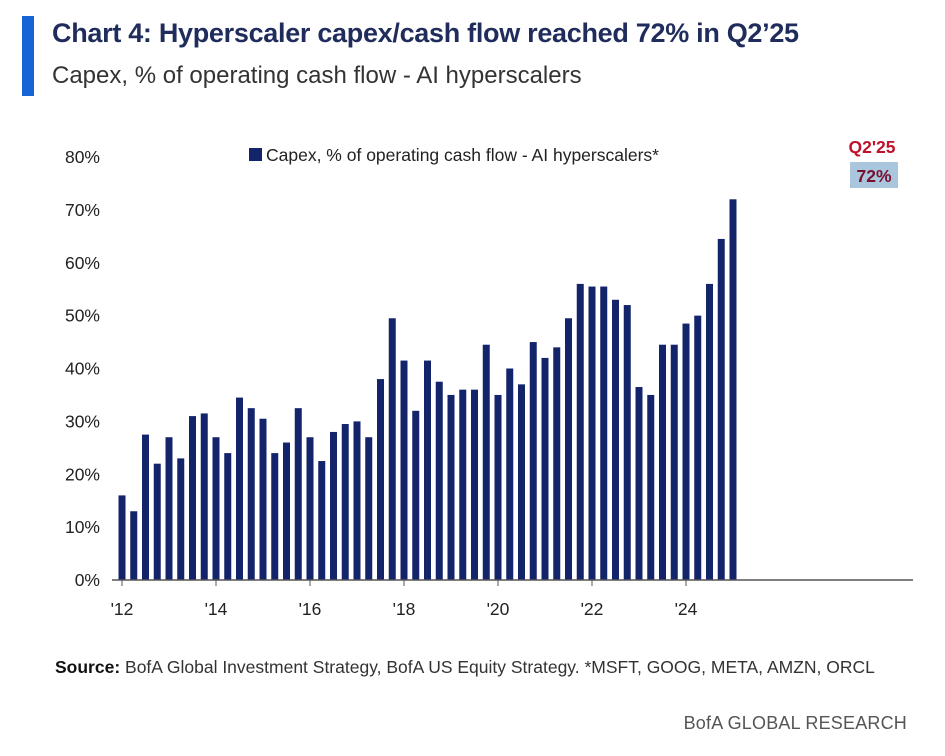 The width and height of the screenshot is (945, 756). Describe the element at coordinates (122, 609) in the screenshot. I see `x-tick-label: '12` at that location.